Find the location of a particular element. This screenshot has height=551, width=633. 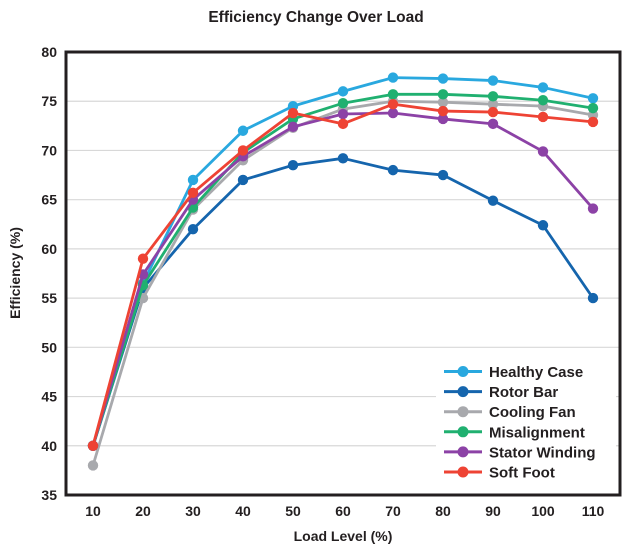

legend-marker-healthy-case is located at coordinates (463, 371).